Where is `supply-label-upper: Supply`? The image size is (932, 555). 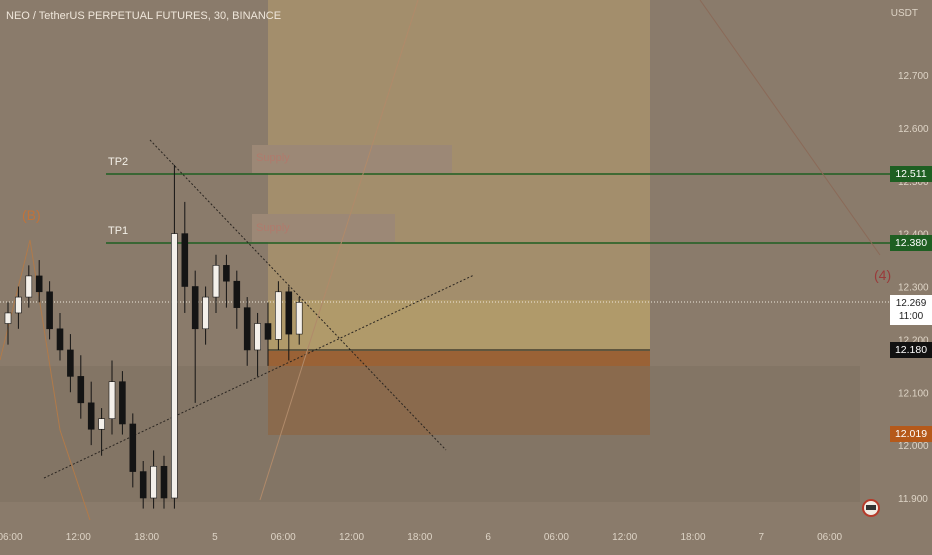
supply-label-upper: Supply is located at coordinates (273, 158).